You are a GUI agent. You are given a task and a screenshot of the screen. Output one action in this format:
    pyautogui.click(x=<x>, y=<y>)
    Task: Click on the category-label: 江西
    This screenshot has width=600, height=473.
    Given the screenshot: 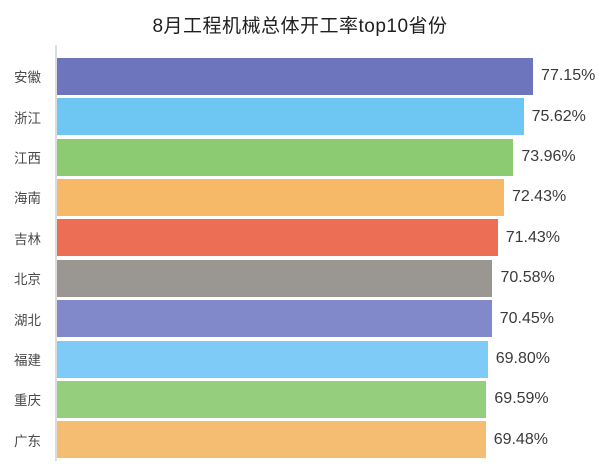 What is the action you would take?
    pyautogui.click(x=27, y=159)
    